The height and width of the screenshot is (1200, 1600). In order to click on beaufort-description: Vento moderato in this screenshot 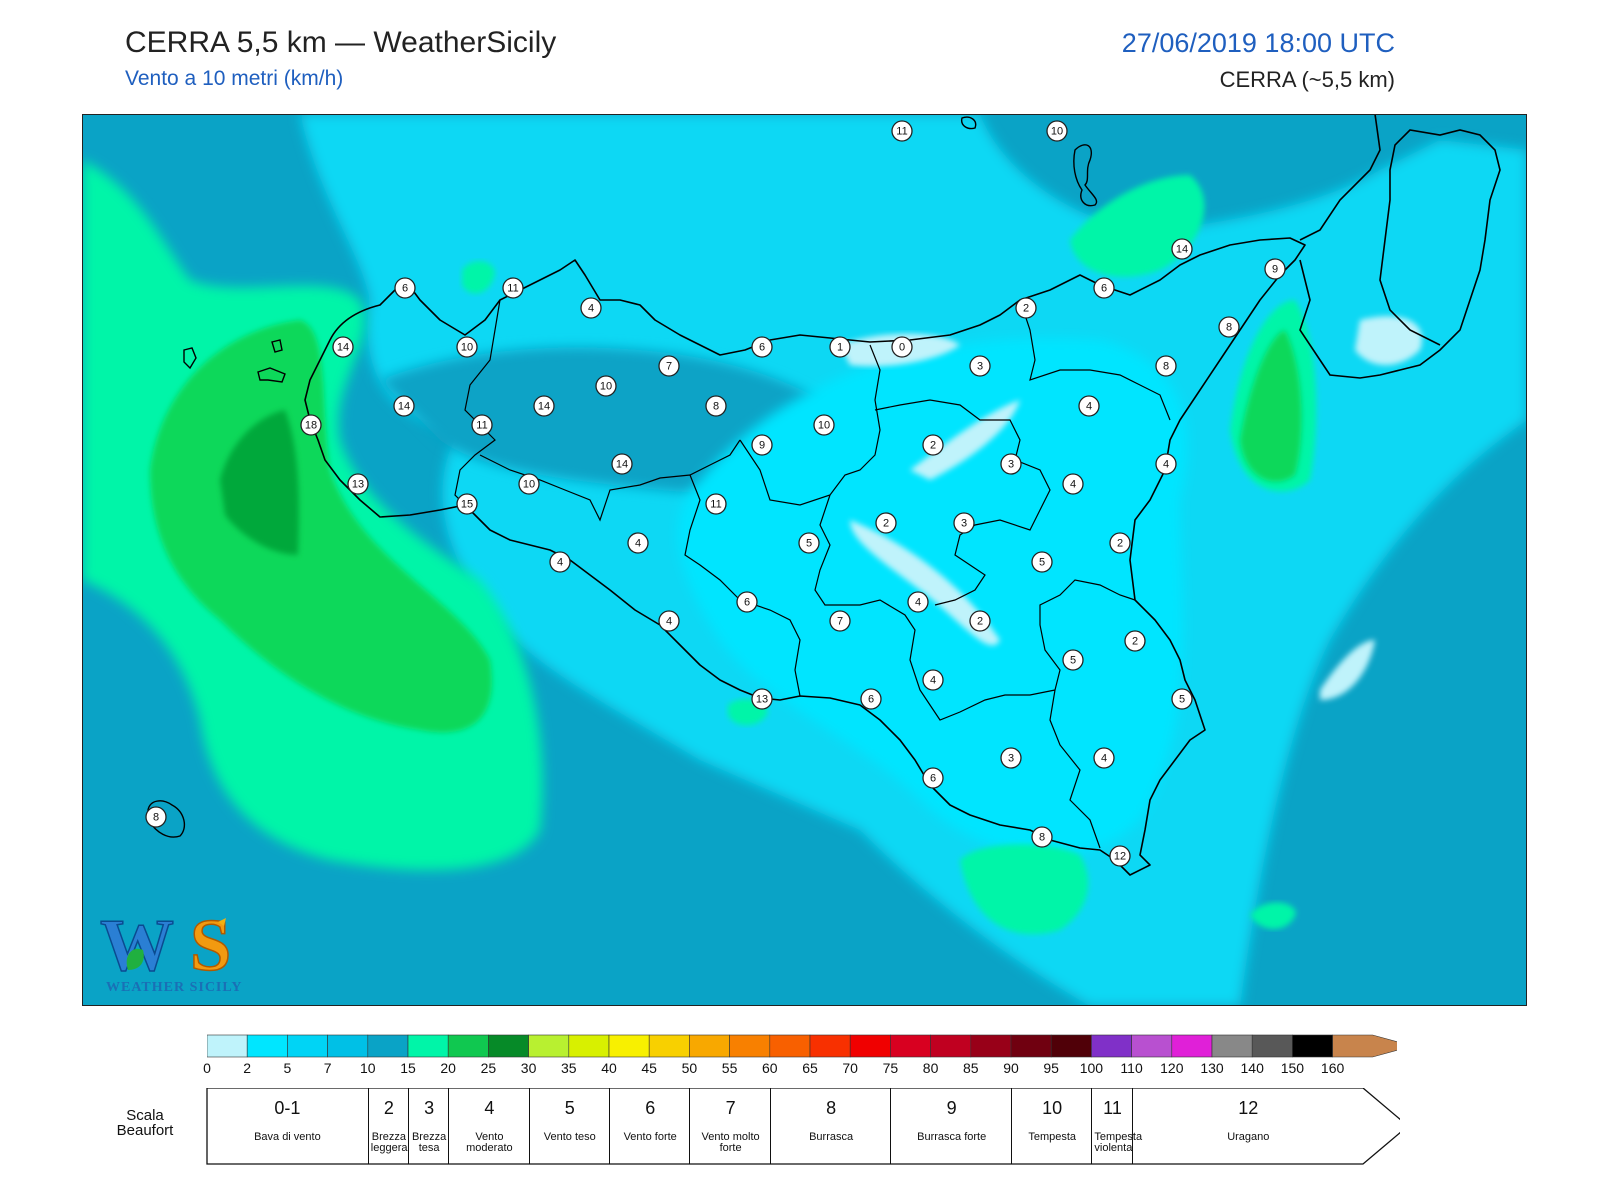, I will do `click(489, 1142)`.